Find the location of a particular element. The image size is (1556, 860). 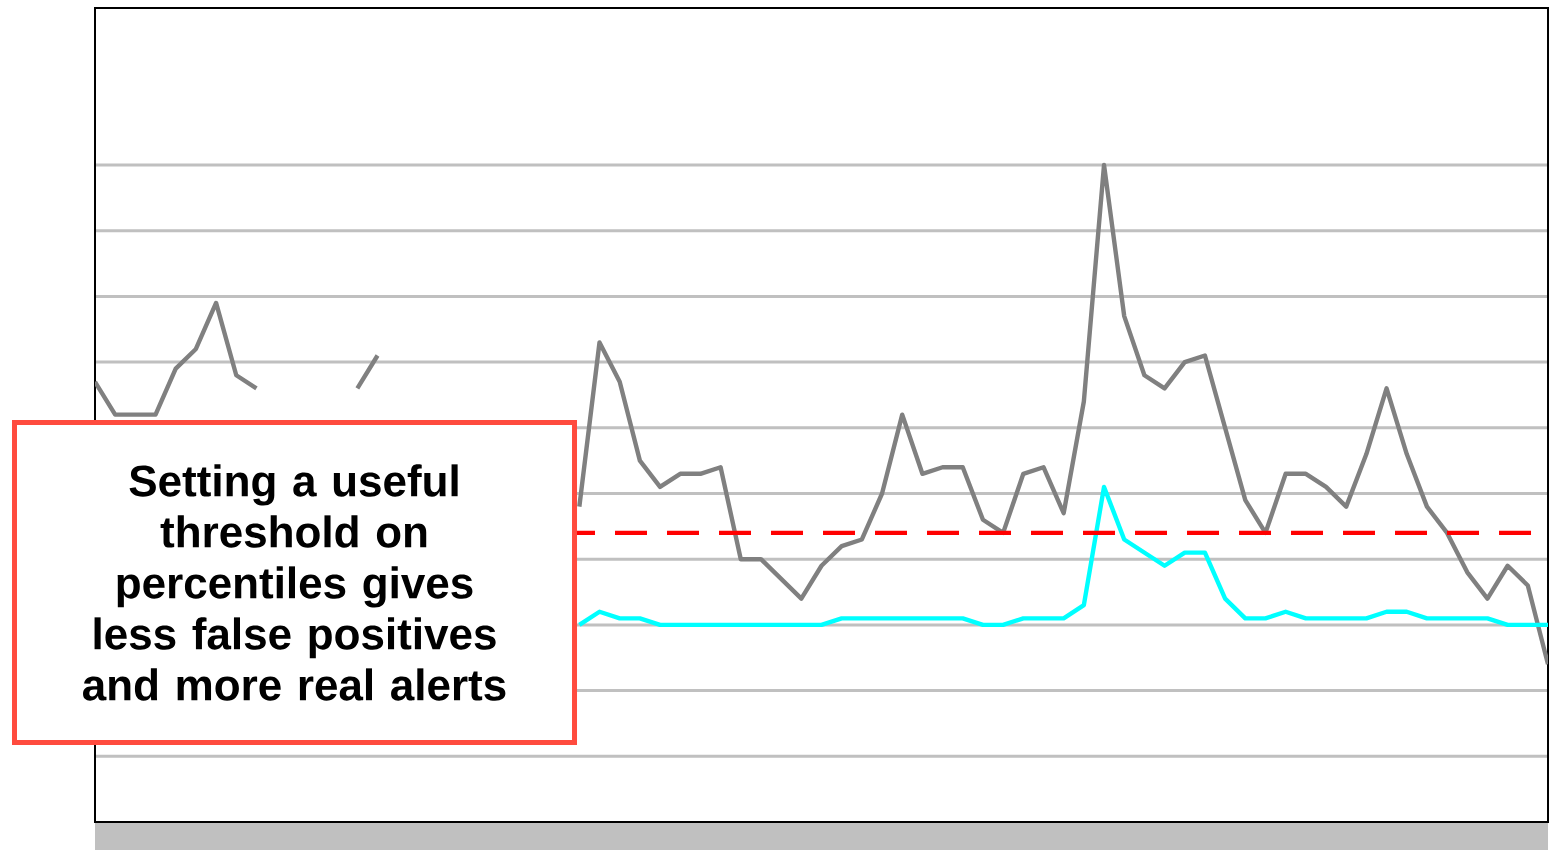

annotation: Setting a useful threshold on percentiles gives less false positives and more real alerts is located at coordinates (294, 582).